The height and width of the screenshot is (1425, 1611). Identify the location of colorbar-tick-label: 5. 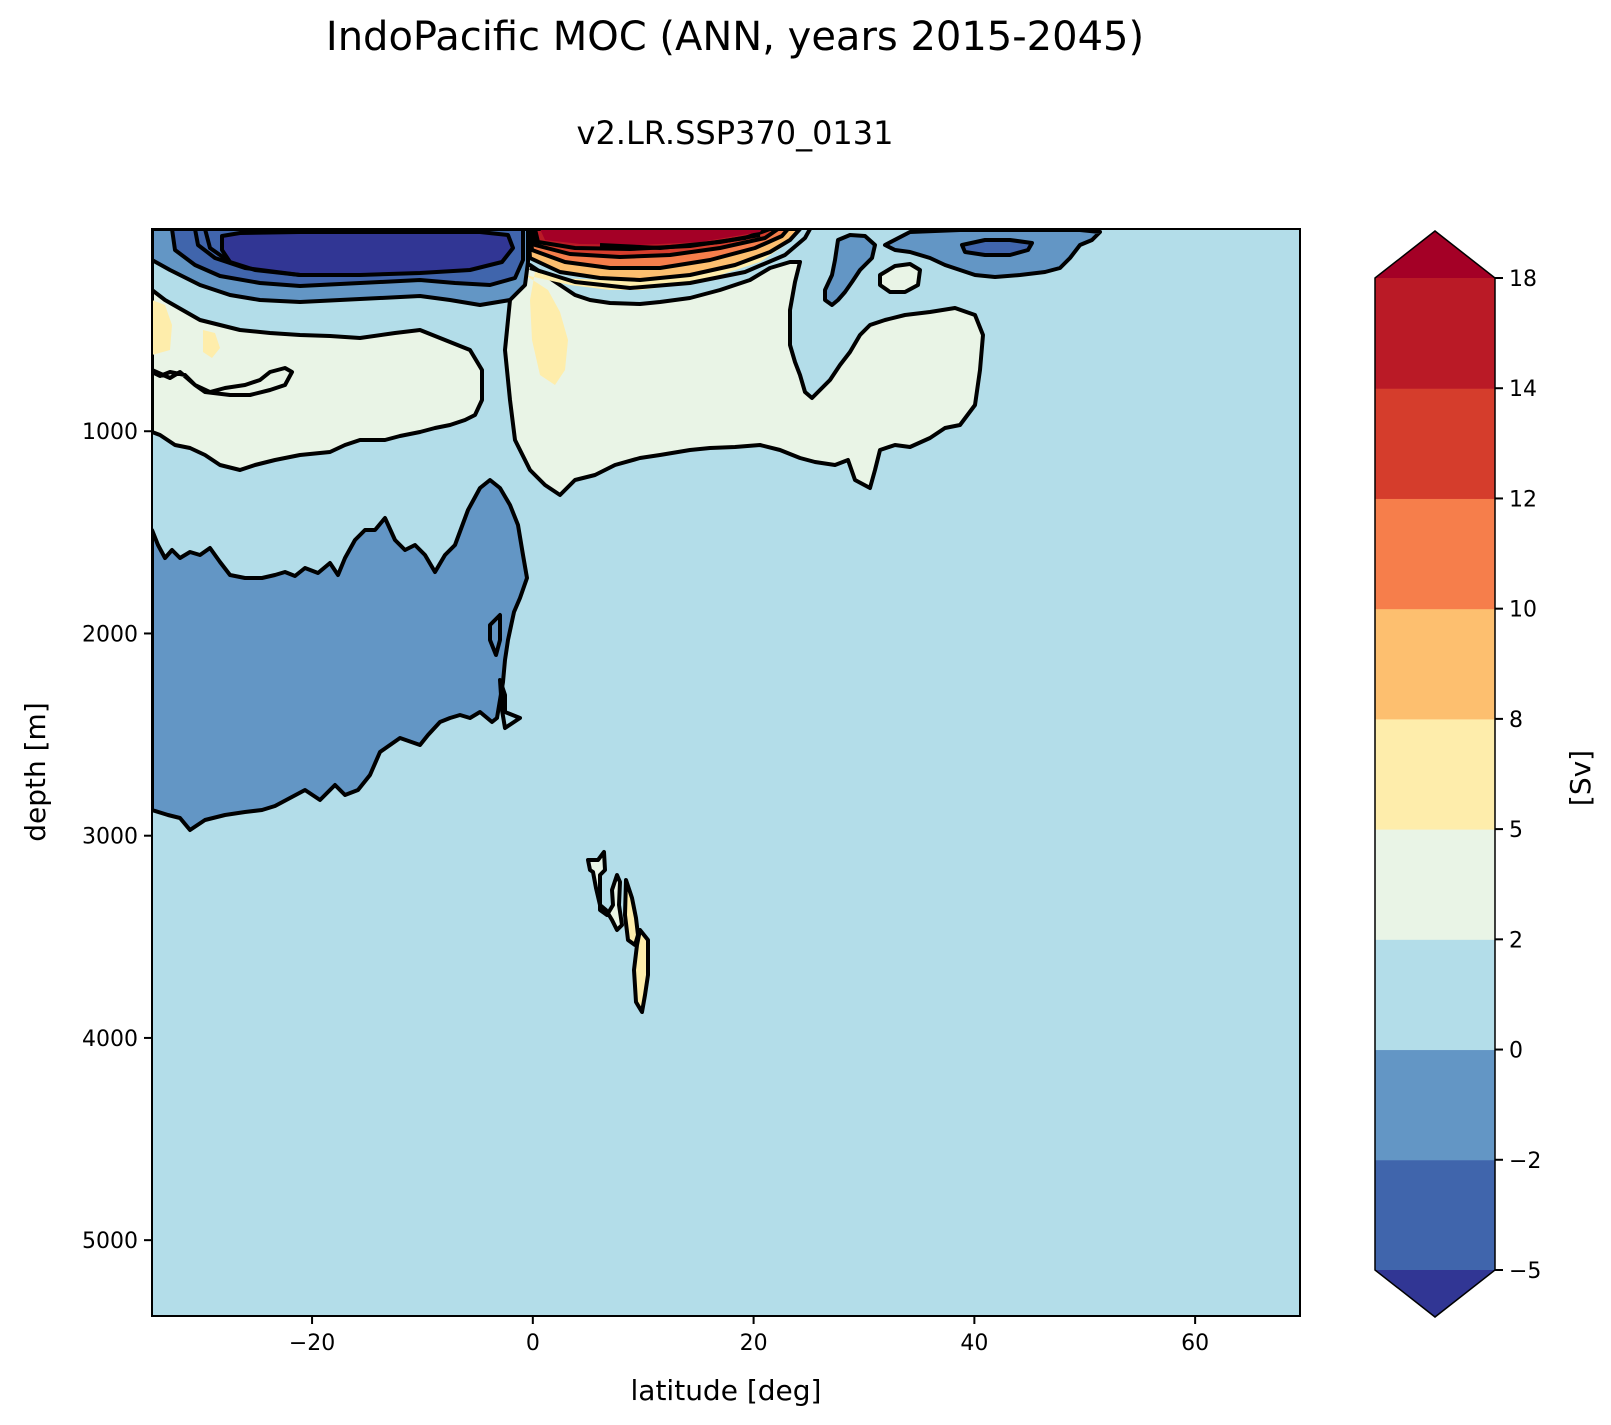
(1516, 830).